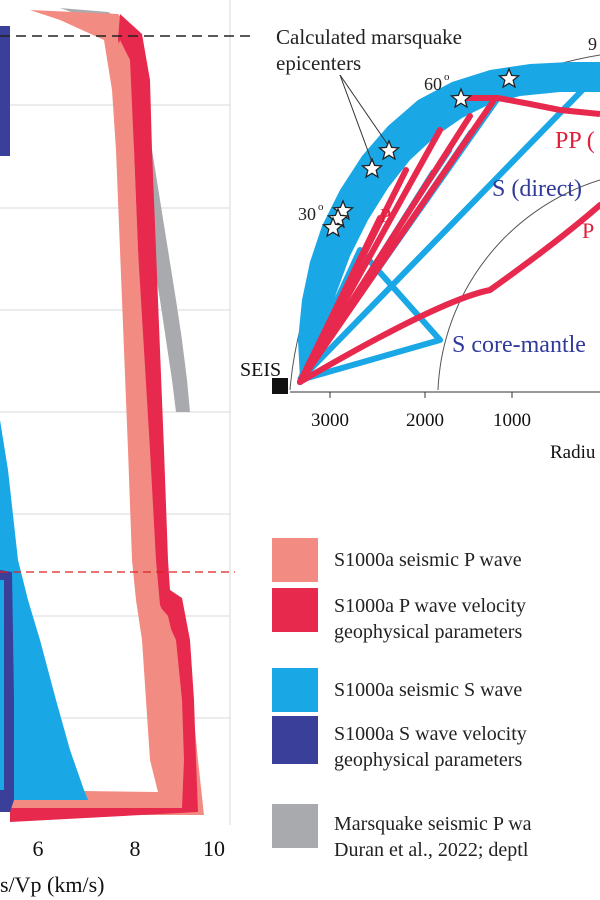  Describe the element at coordinates (421, 152) in the screenshot. I see `epicenter-stars` at that location.